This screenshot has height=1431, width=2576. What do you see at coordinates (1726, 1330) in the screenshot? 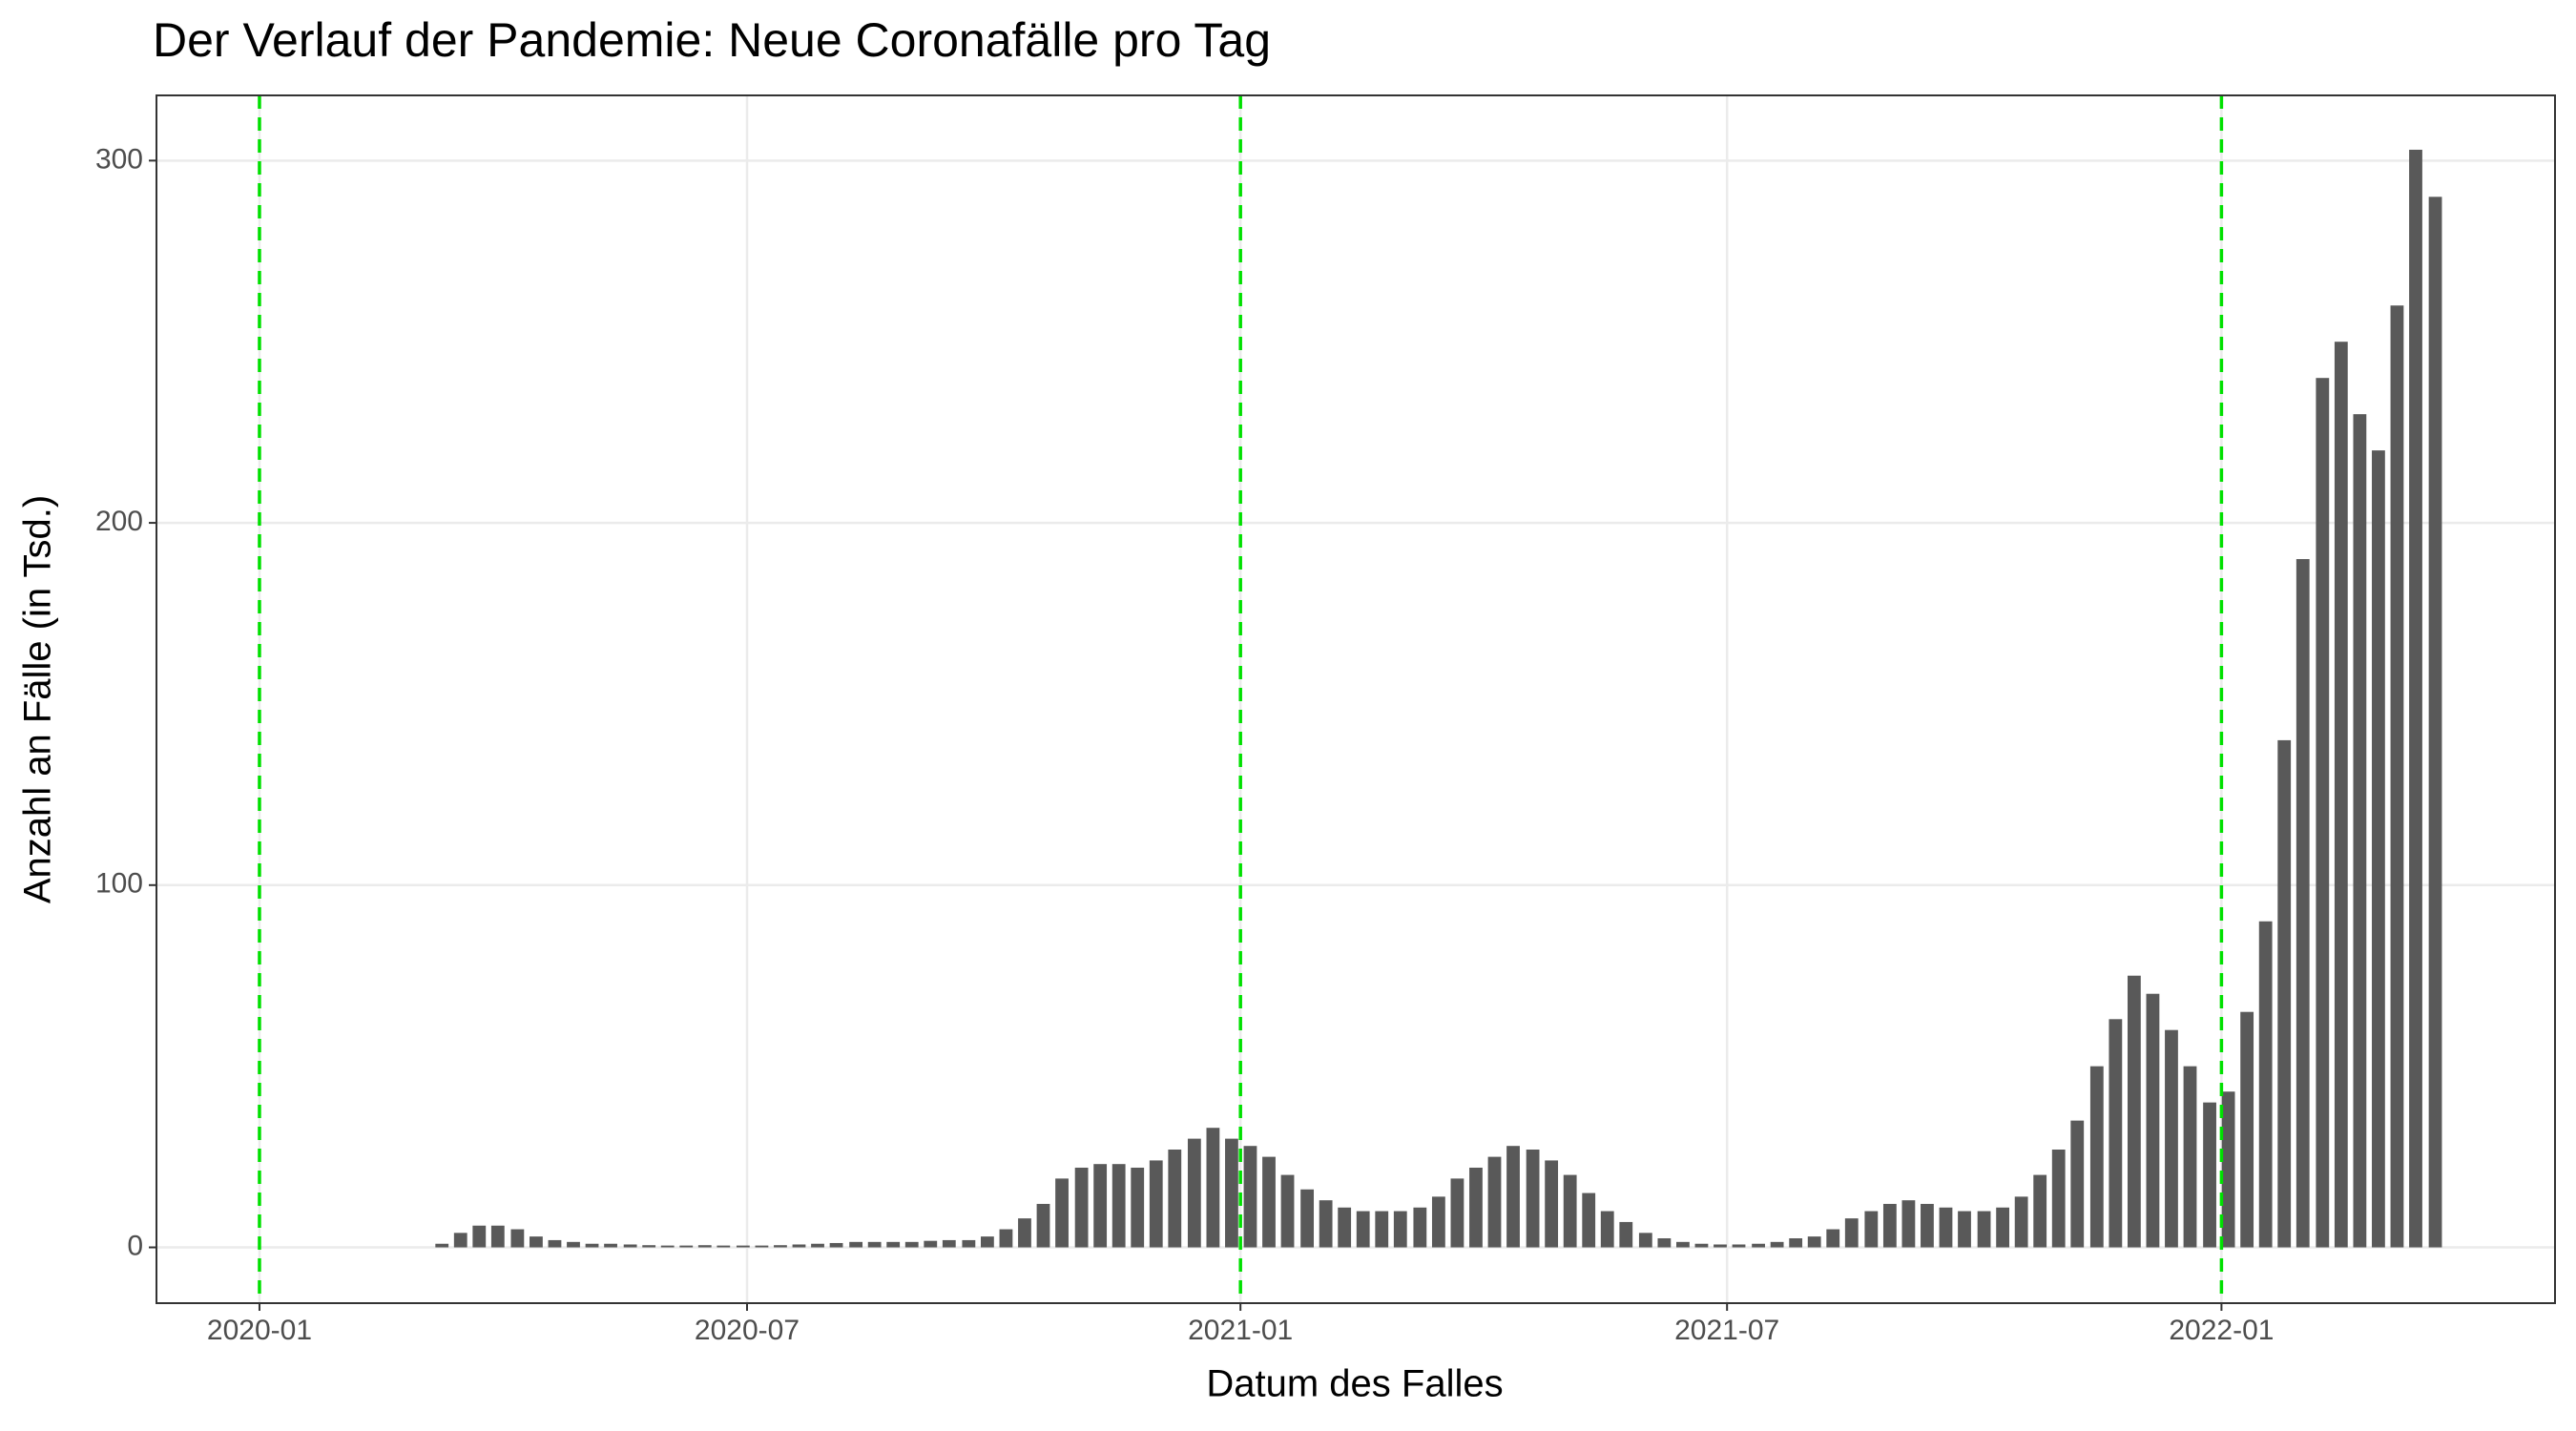
I see `x-tick-label: 2021-07` at bounding box center [1726, 1330].